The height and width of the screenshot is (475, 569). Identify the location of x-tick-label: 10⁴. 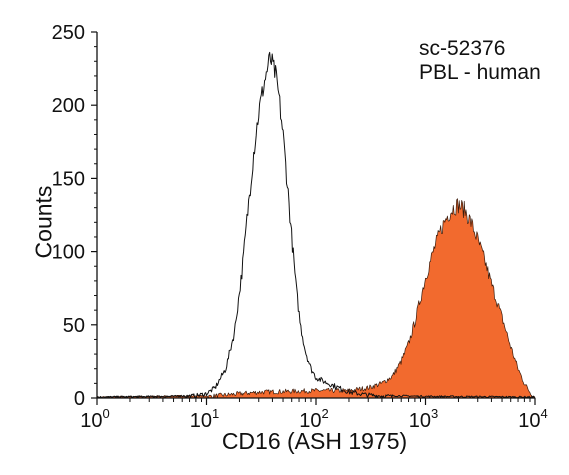
(532, 419).